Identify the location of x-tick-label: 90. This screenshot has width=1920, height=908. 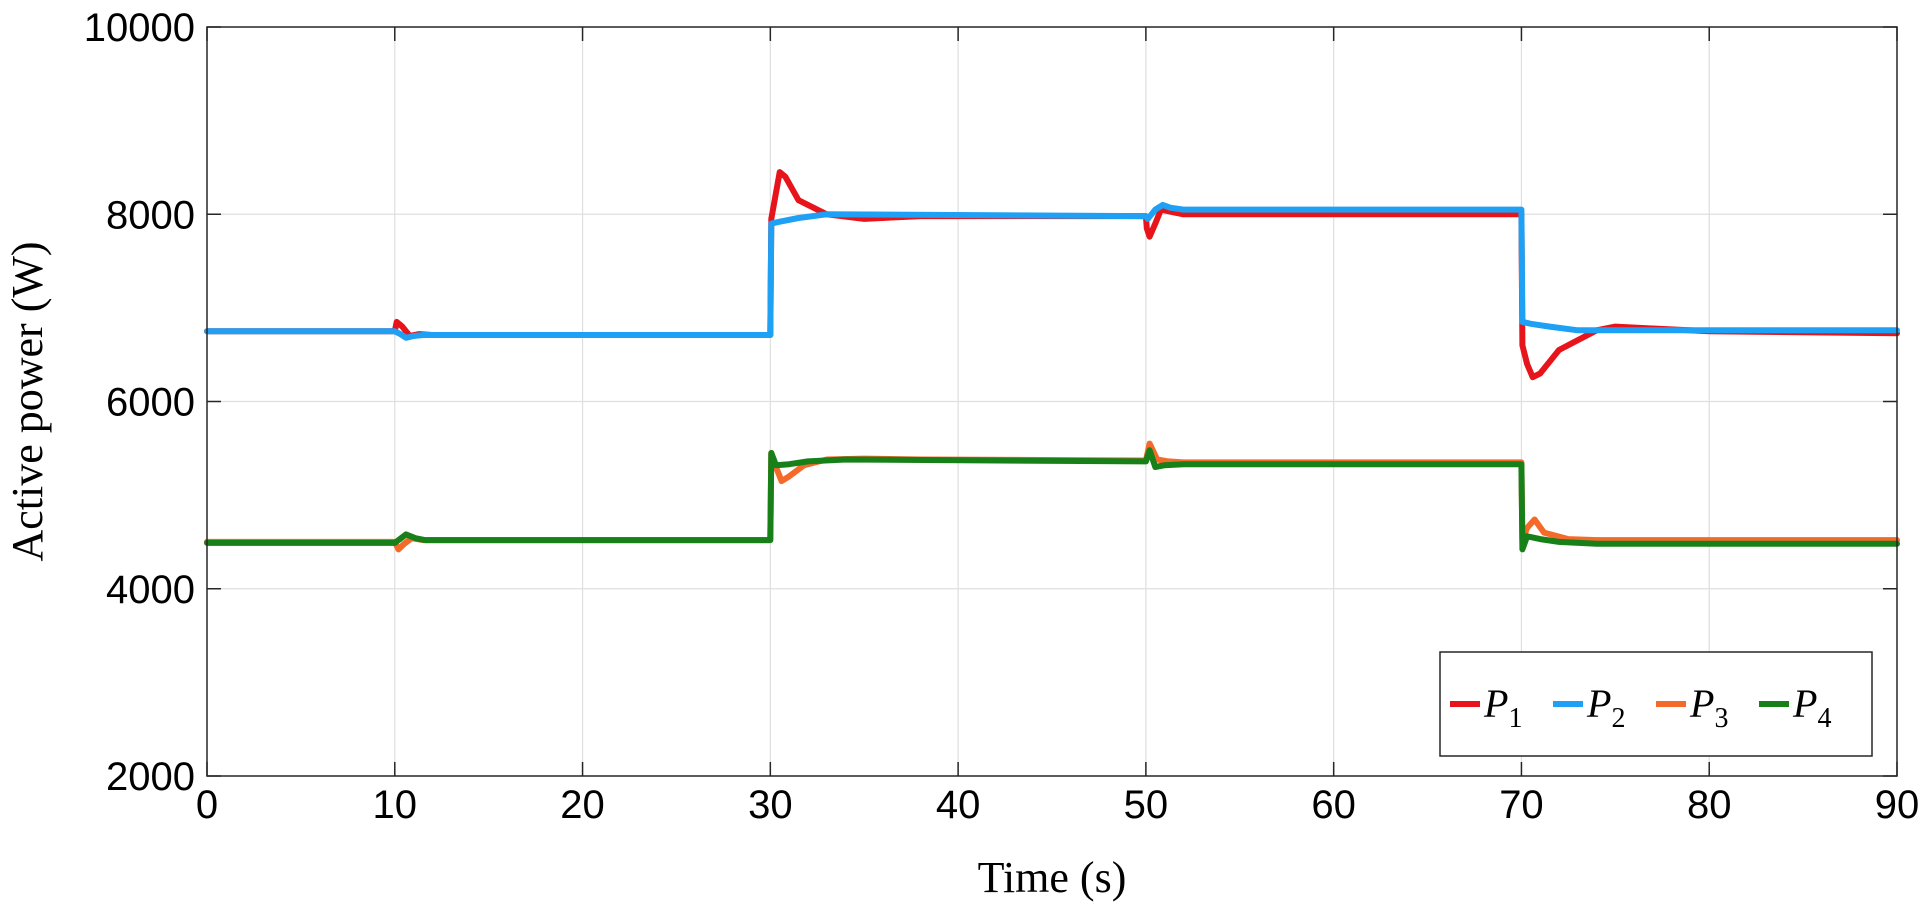
(1897, 805).